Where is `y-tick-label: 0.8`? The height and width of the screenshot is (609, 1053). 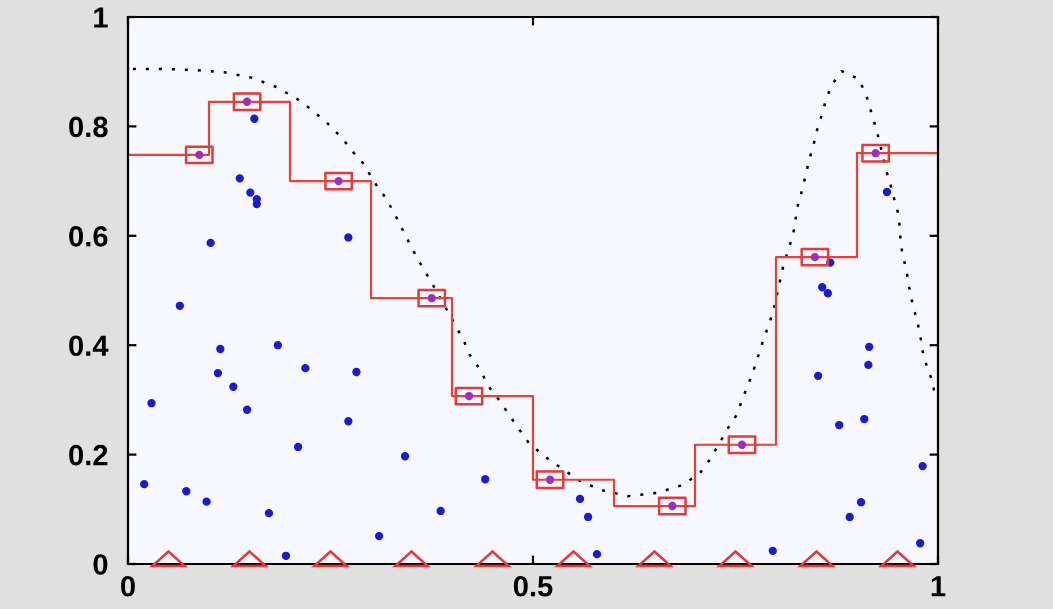
y-tick-label: 0.8 is located at coordinates (88, 127).